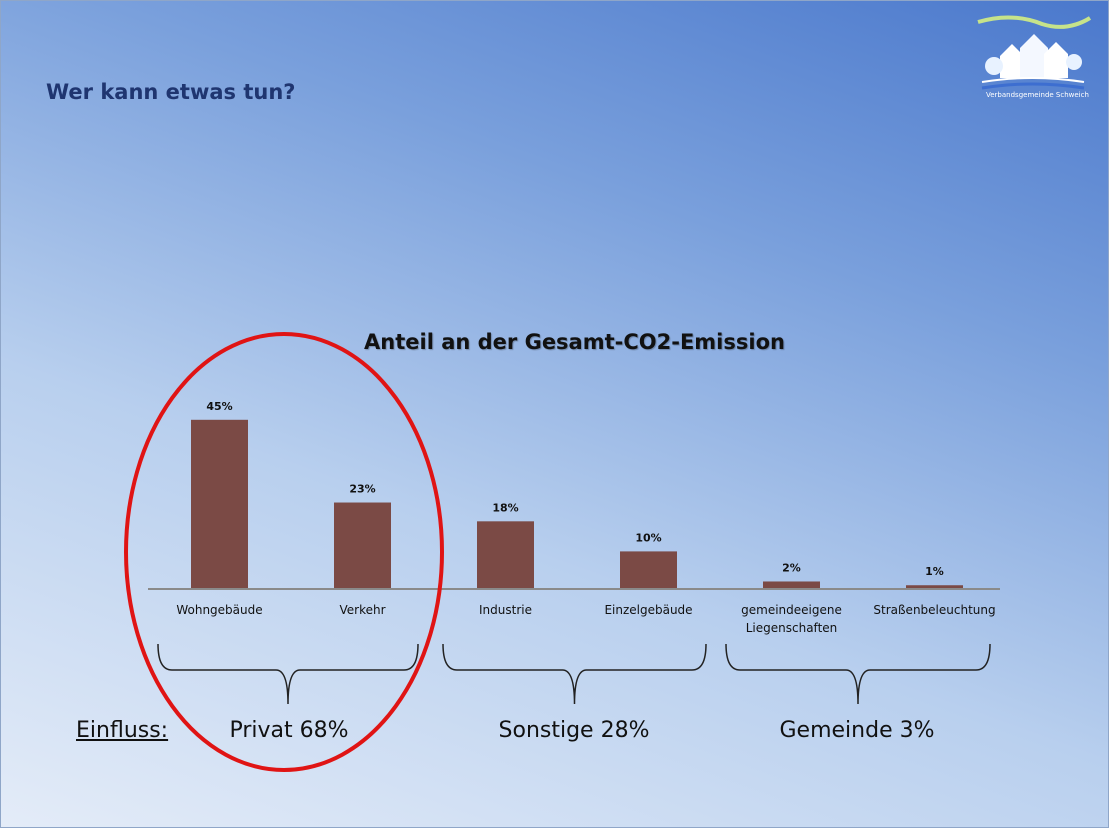 Image resolution: width=1109 pixels, height=828 pixels. What do you see at coordinates (219, 406) in the screenshot?
I see `bar-value-label-1: 45%` at bounding box center [219, 406].